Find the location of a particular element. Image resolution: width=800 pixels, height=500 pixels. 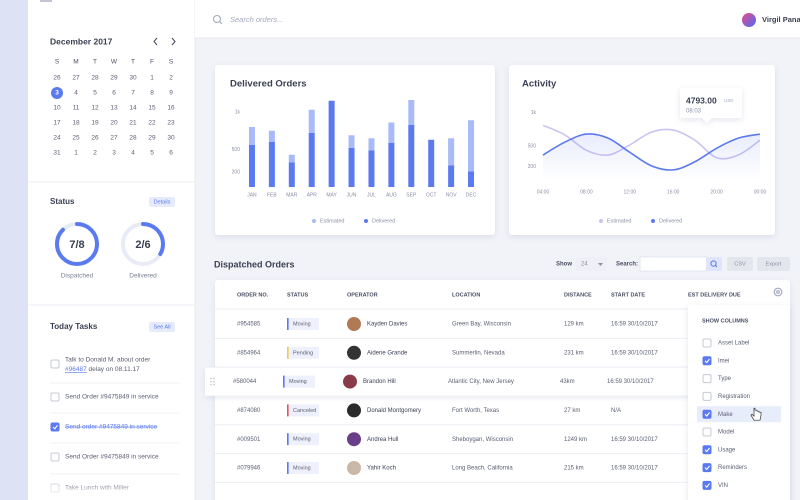

column-option: Usage is located at coordinates (727, 450).